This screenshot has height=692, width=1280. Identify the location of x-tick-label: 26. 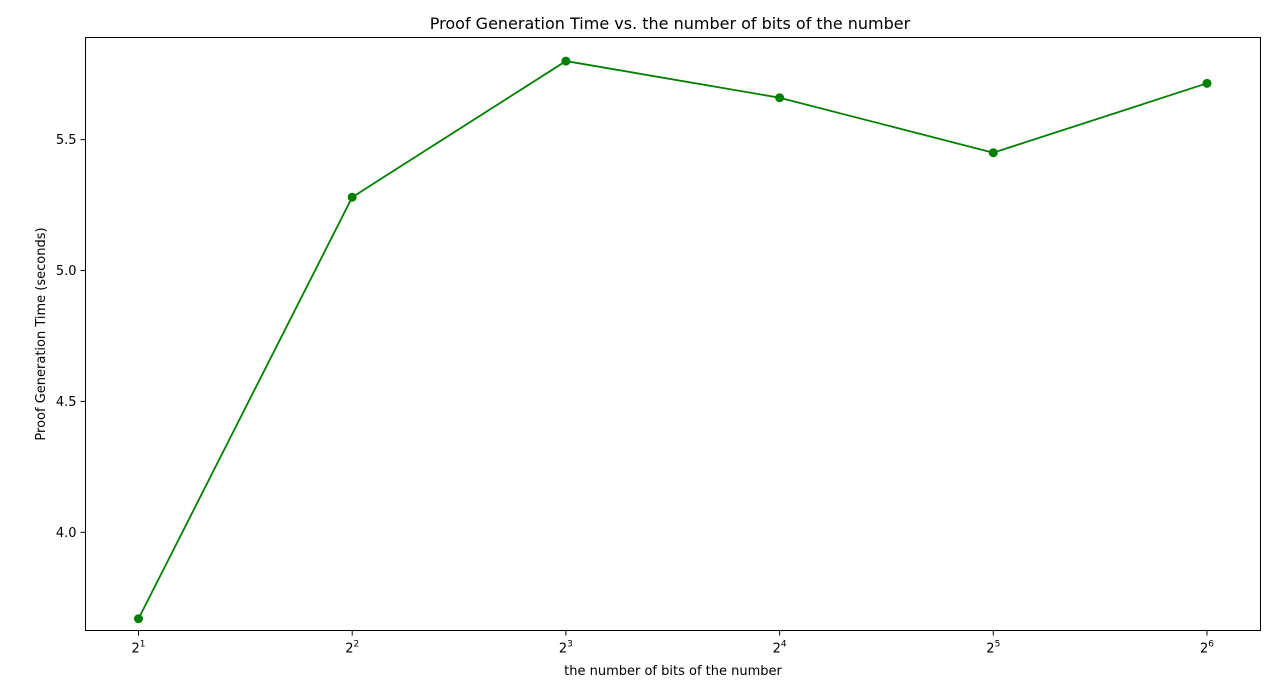
(1207, 648).